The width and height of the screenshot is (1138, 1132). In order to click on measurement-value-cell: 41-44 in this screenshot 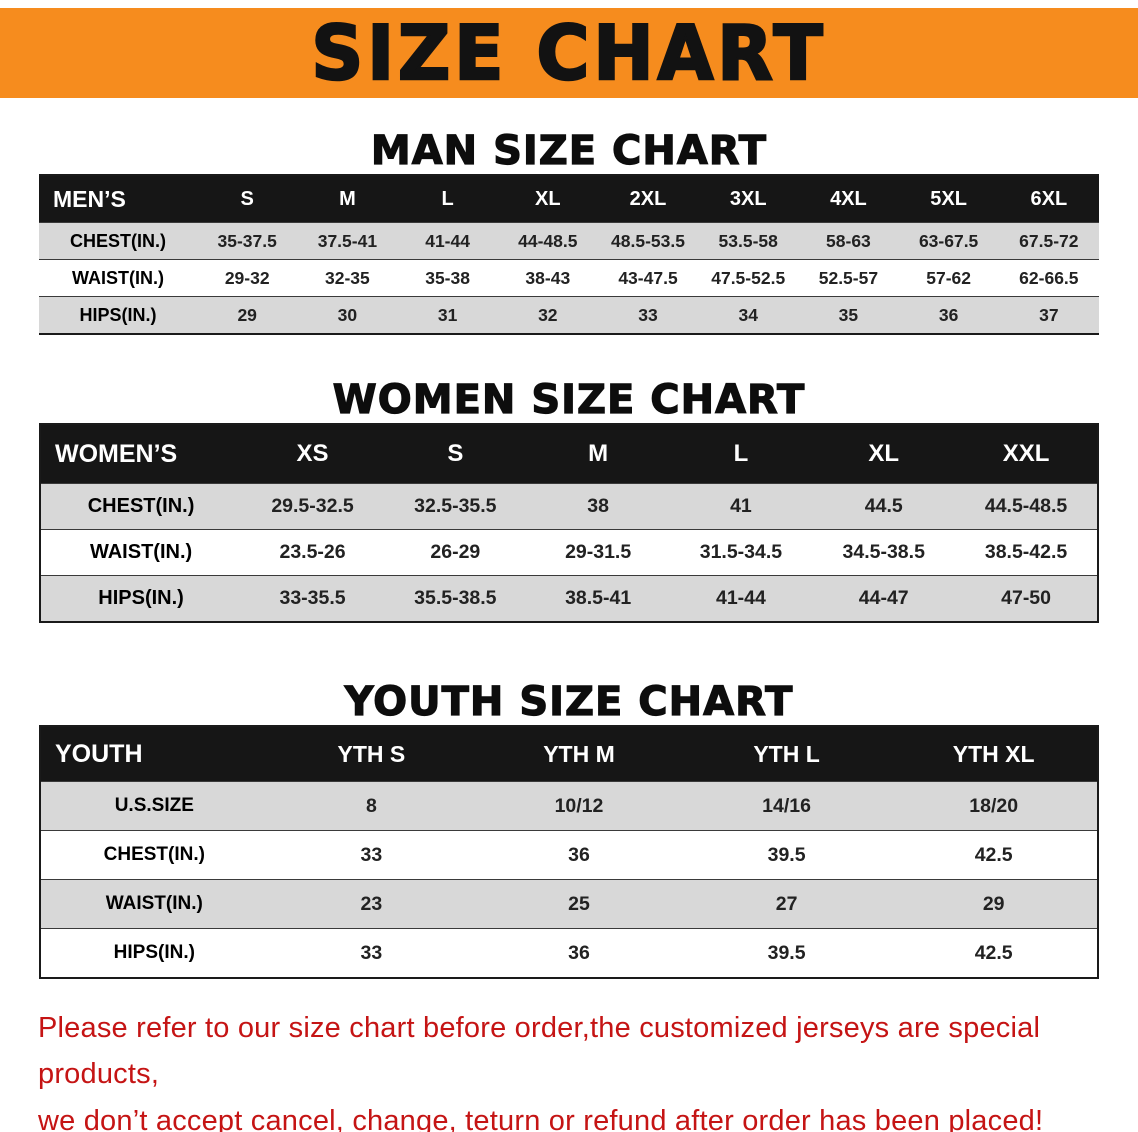, I will do `click(740, 598)`.